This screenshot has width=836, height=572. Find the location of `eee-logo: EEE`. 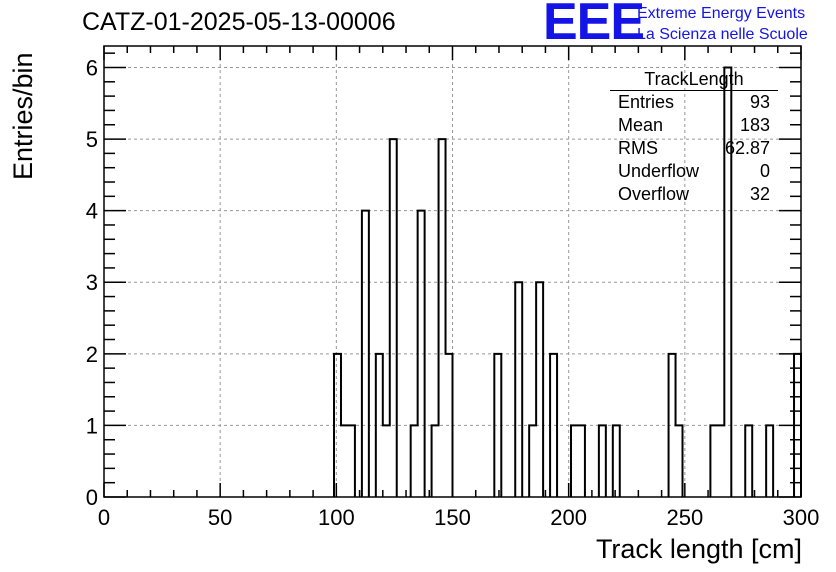

eee-logo: EEE is located at coordinates (594, 25).